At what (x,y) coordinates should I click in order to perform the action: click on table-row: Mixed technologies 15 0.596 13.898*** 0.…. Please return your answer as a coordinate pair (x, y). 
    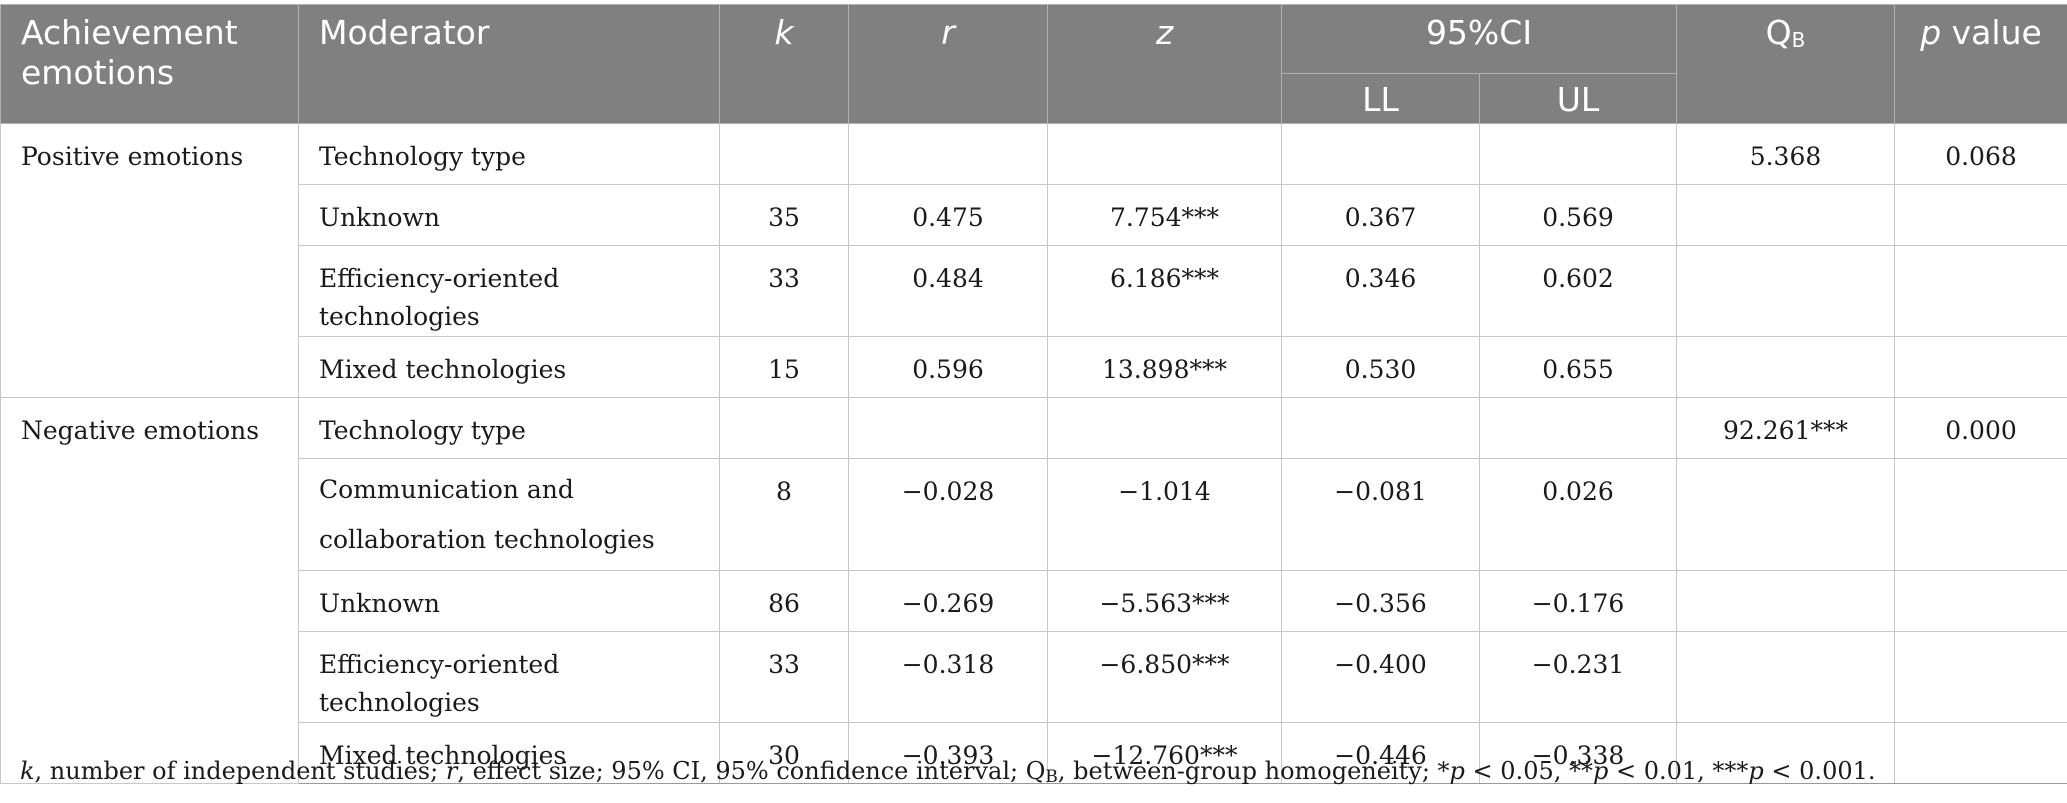
    Looking at the image, I should click on (1034, 367).